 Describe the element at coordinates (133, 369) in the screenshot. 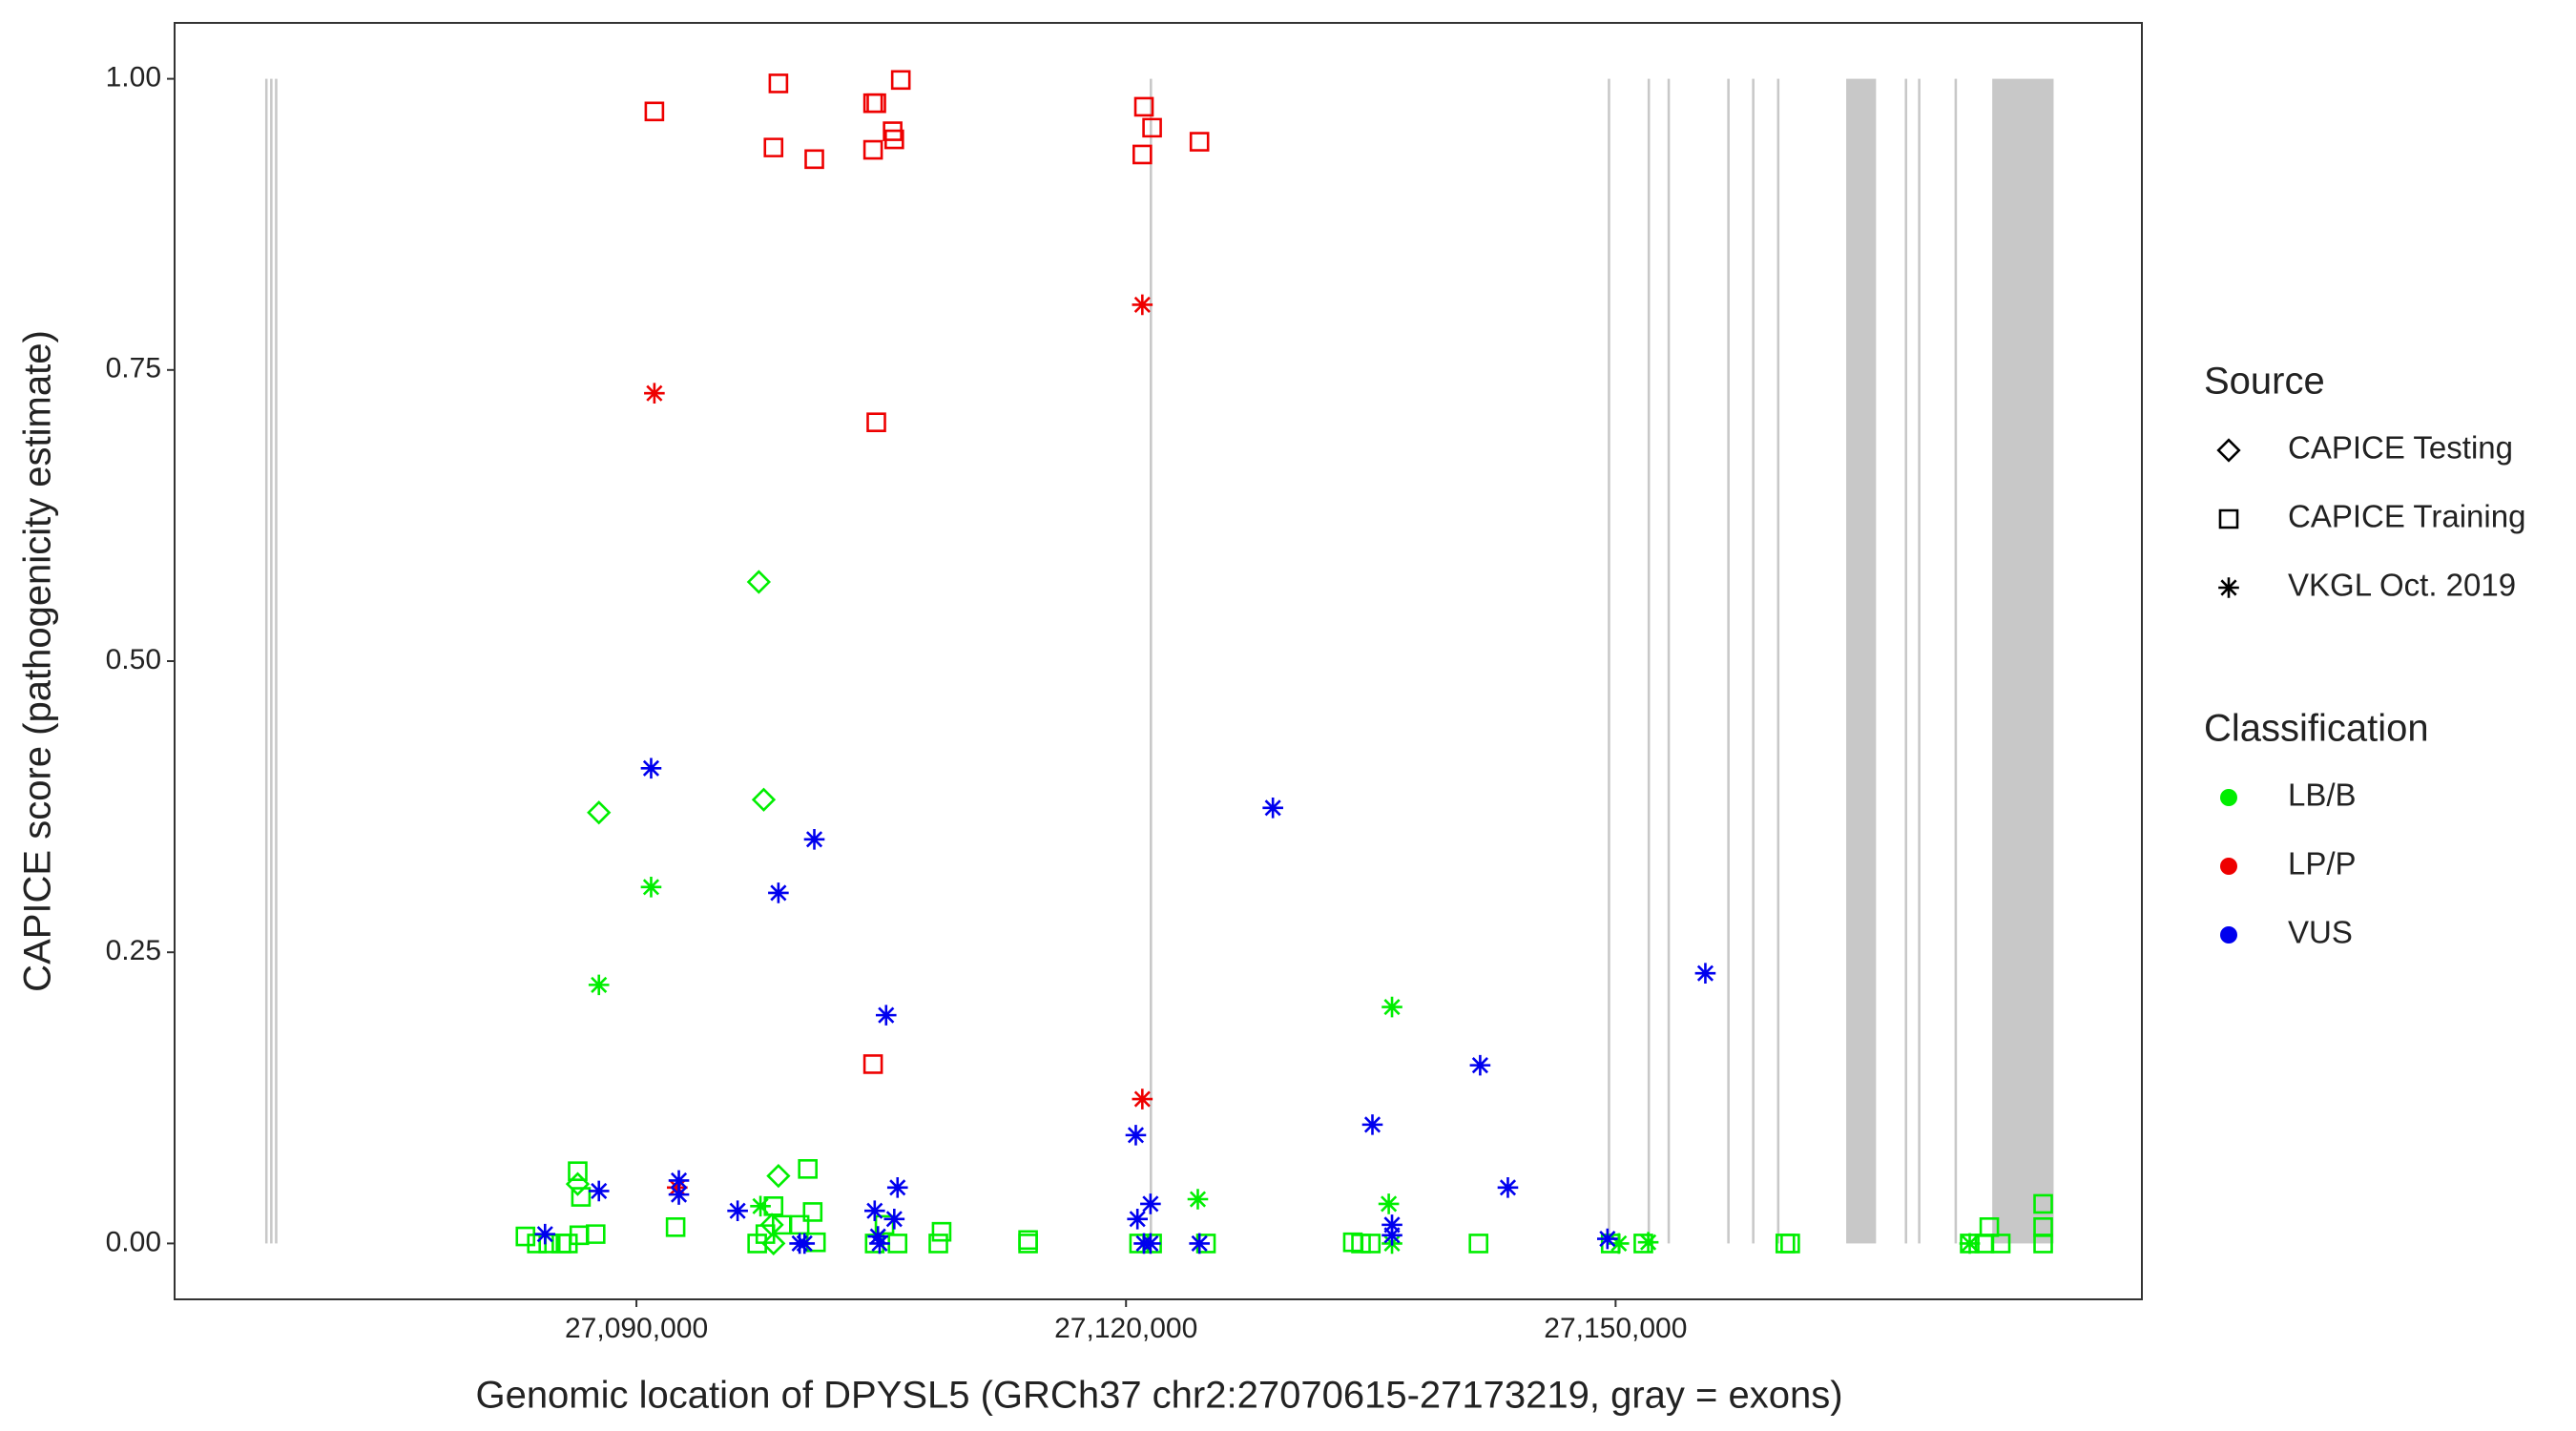

I see `y-tick-label: 0.75` at that location.